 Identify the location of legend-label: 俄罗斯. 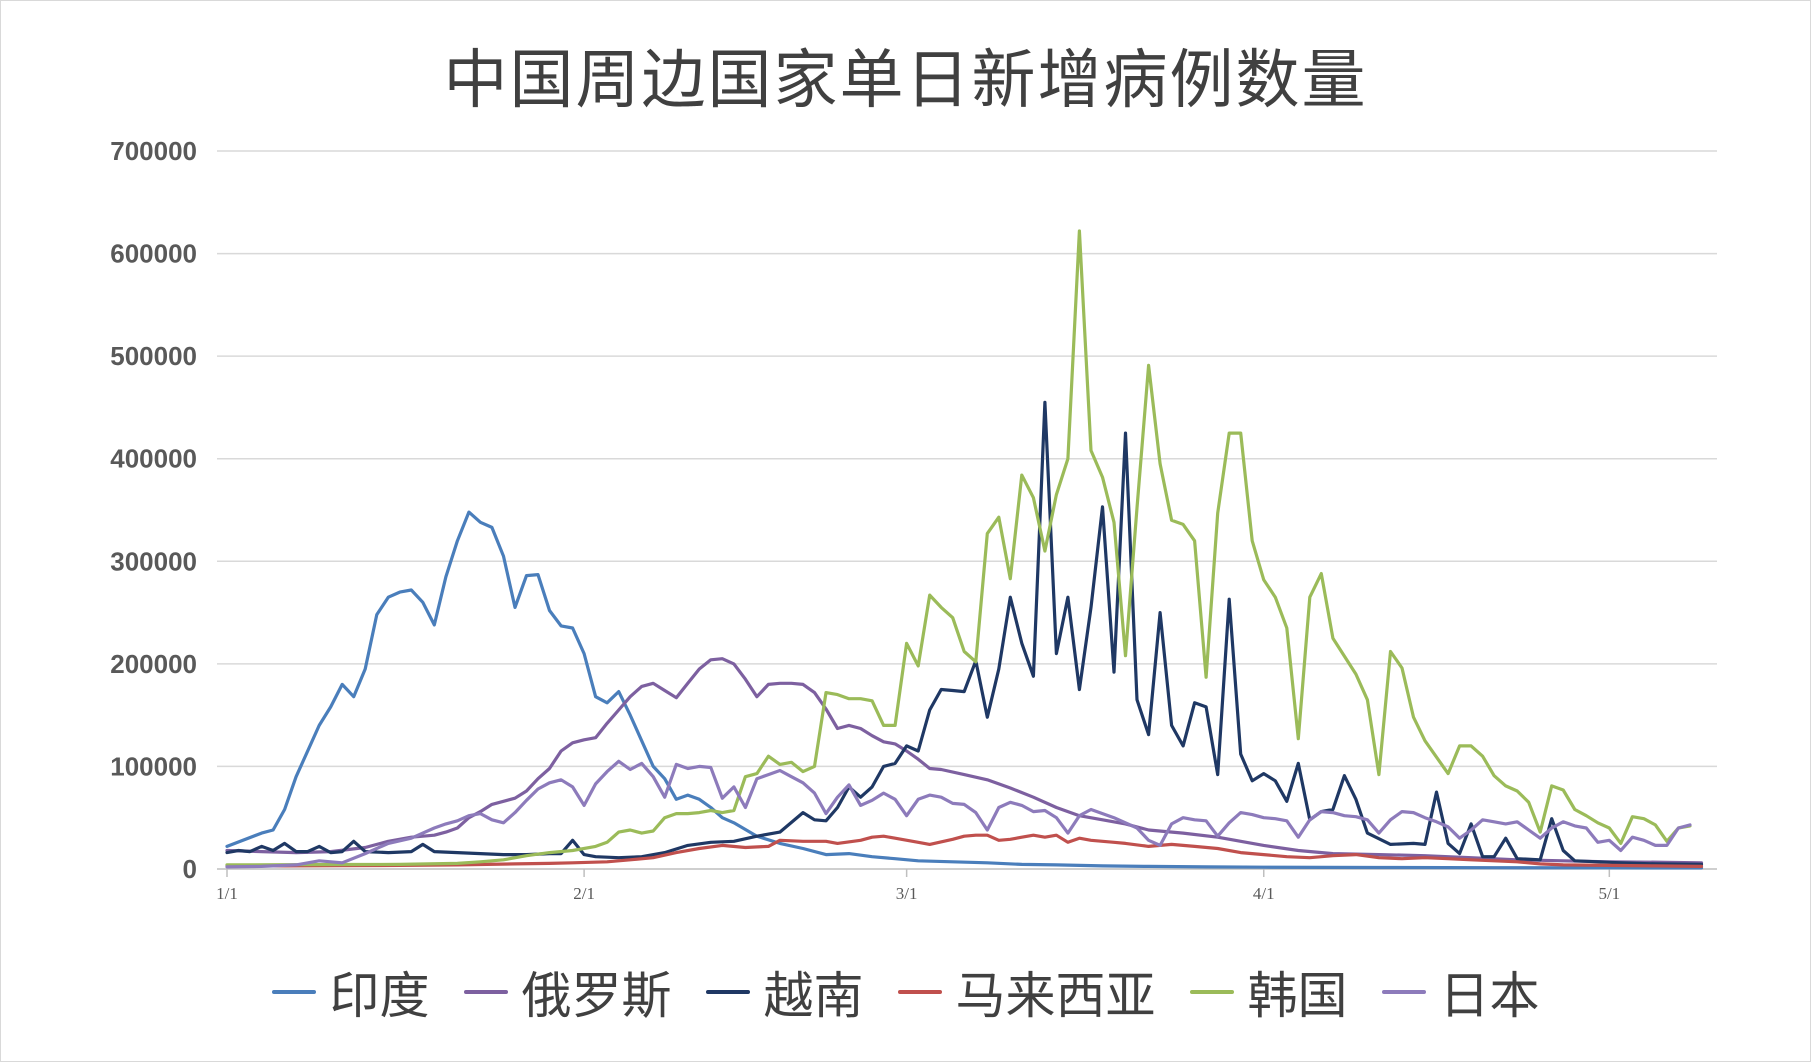
(596, 996).